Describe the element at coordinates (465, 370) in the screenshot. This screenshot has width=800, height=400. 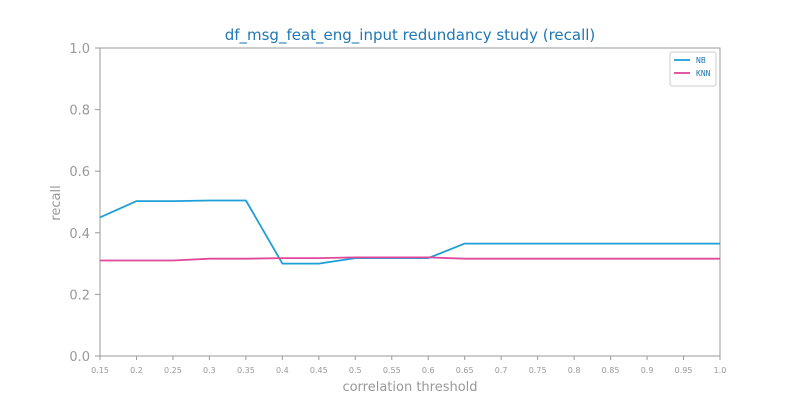
I see `x-tick-label: 0.65` at that location.